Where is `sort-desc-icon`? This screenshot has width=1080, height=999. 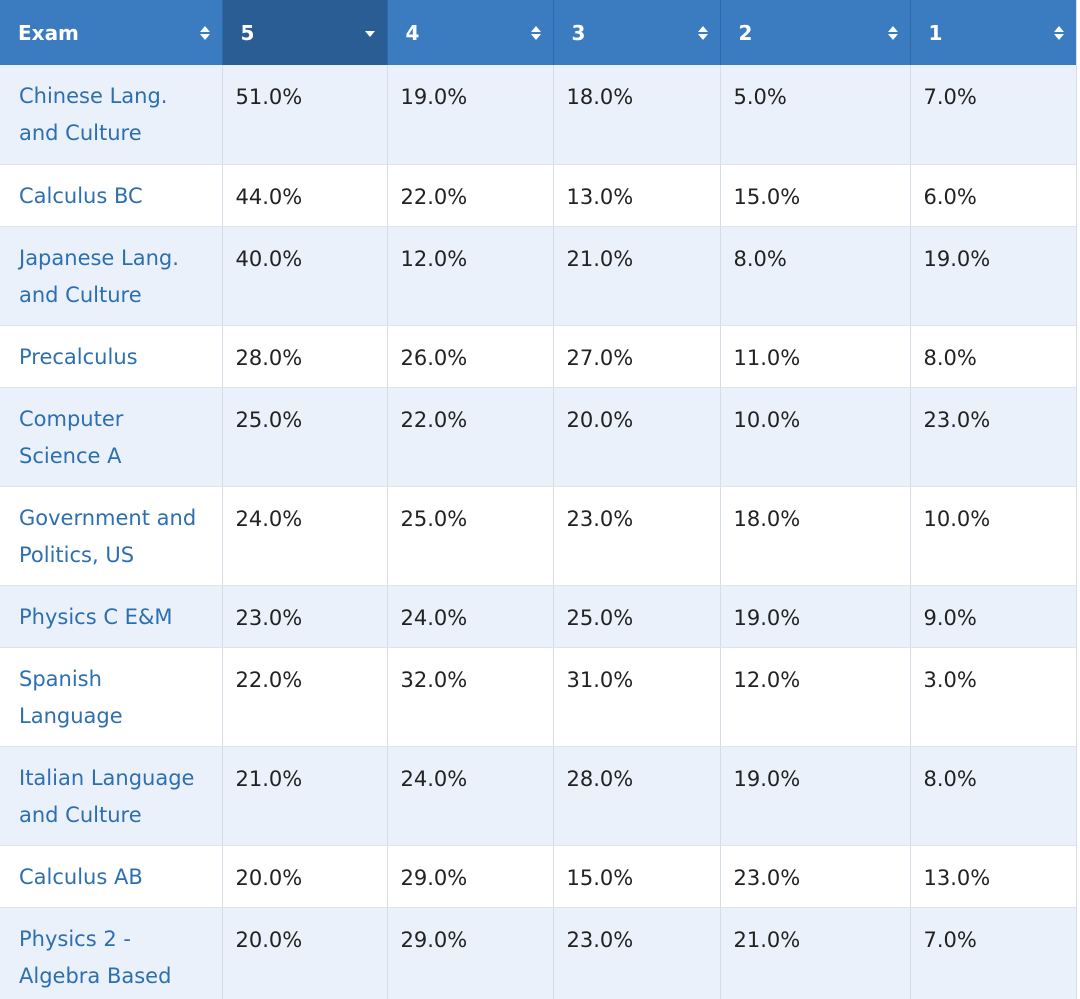
sort-desc-icon is located at coordinates (369, 33).